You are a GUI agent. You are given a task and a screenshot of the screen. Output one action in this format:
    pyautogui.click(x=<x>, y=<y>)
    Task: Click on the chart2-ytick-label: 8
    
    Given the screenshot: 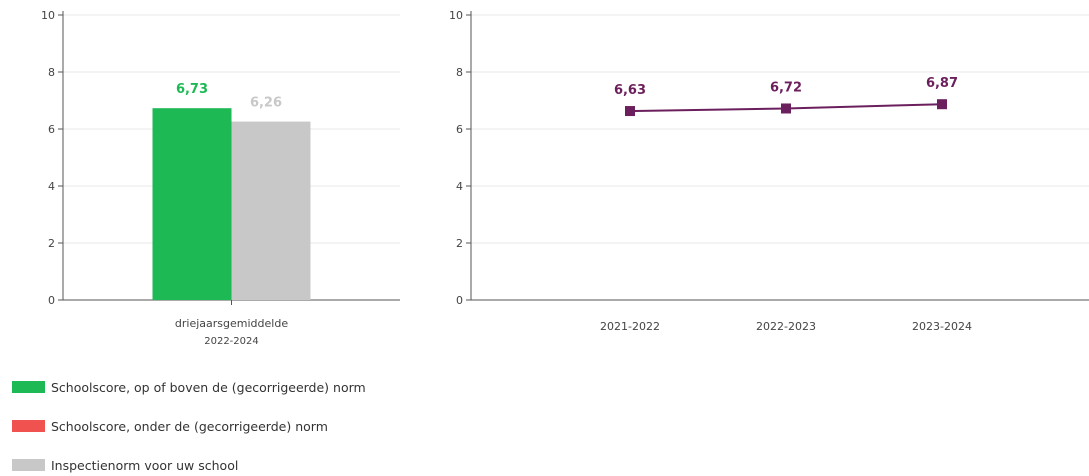 What is the action you would take?
    pyautogui.click(x=459, y=72)
    